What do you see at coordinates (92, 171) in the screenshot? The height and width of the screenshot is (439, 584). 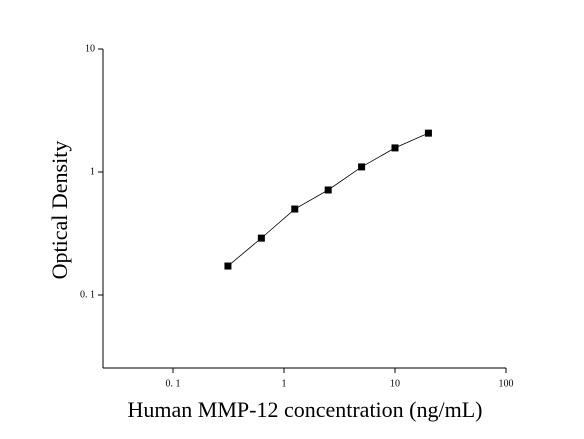 I see `y-tick-label: 1` at bounding box center [92, 171].